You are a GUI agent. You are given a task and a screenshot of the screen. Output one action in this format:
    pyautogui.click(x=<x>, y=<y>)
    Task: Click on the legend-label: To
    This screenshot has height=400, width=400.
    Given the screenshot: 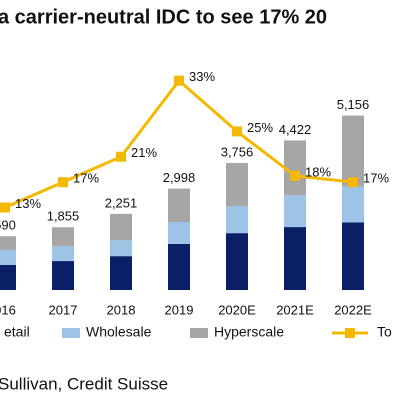 What is the action you would take?
    pyautogui.click(x=384, y=332)
    